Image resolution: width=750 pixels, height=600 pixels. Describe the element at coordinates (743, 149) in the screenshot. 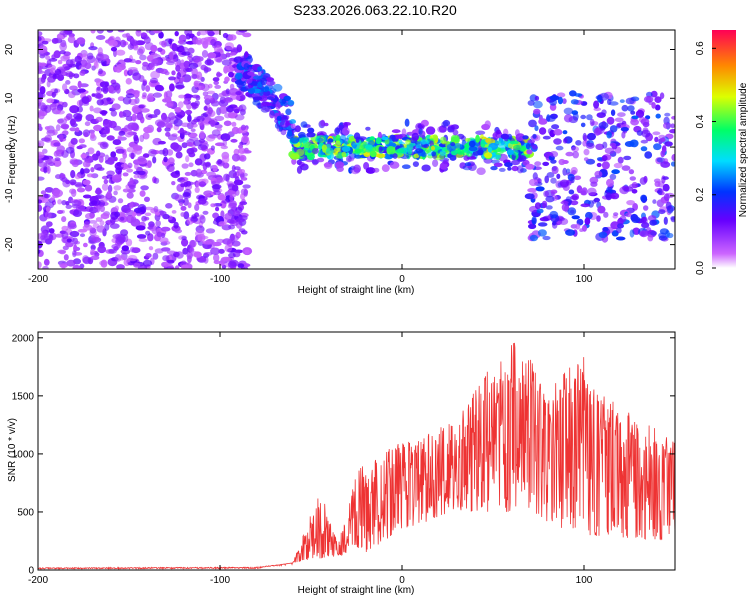

I see `colorbar-label: Normalized spectral amplitude` at that location.